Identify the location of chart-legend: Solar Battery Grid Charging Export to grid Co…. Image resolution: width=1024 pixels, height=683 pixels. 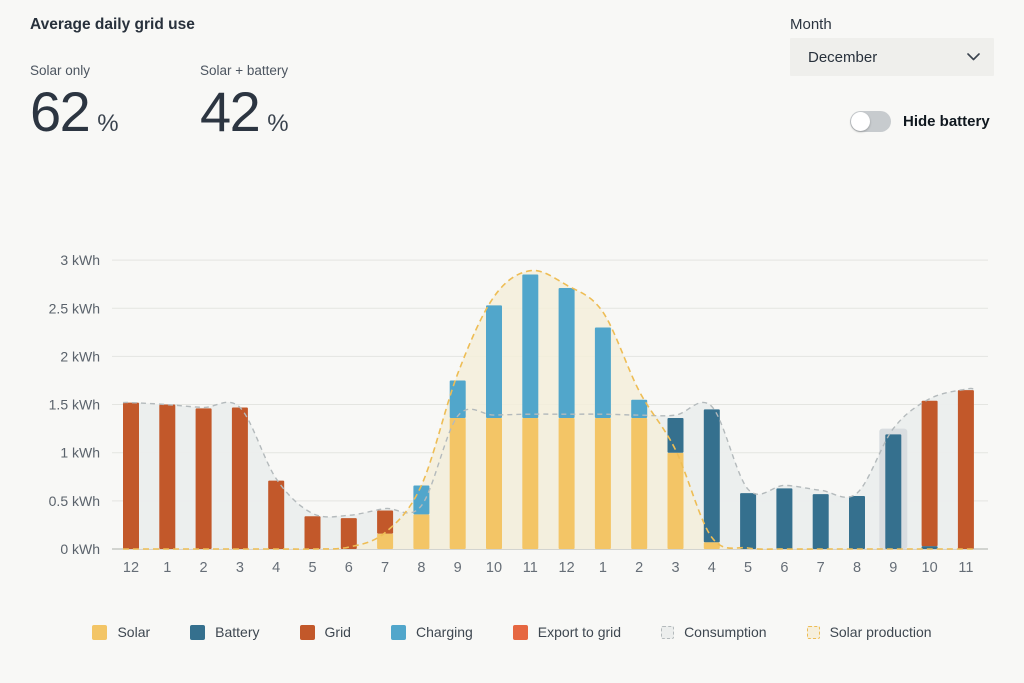
(512, 632).